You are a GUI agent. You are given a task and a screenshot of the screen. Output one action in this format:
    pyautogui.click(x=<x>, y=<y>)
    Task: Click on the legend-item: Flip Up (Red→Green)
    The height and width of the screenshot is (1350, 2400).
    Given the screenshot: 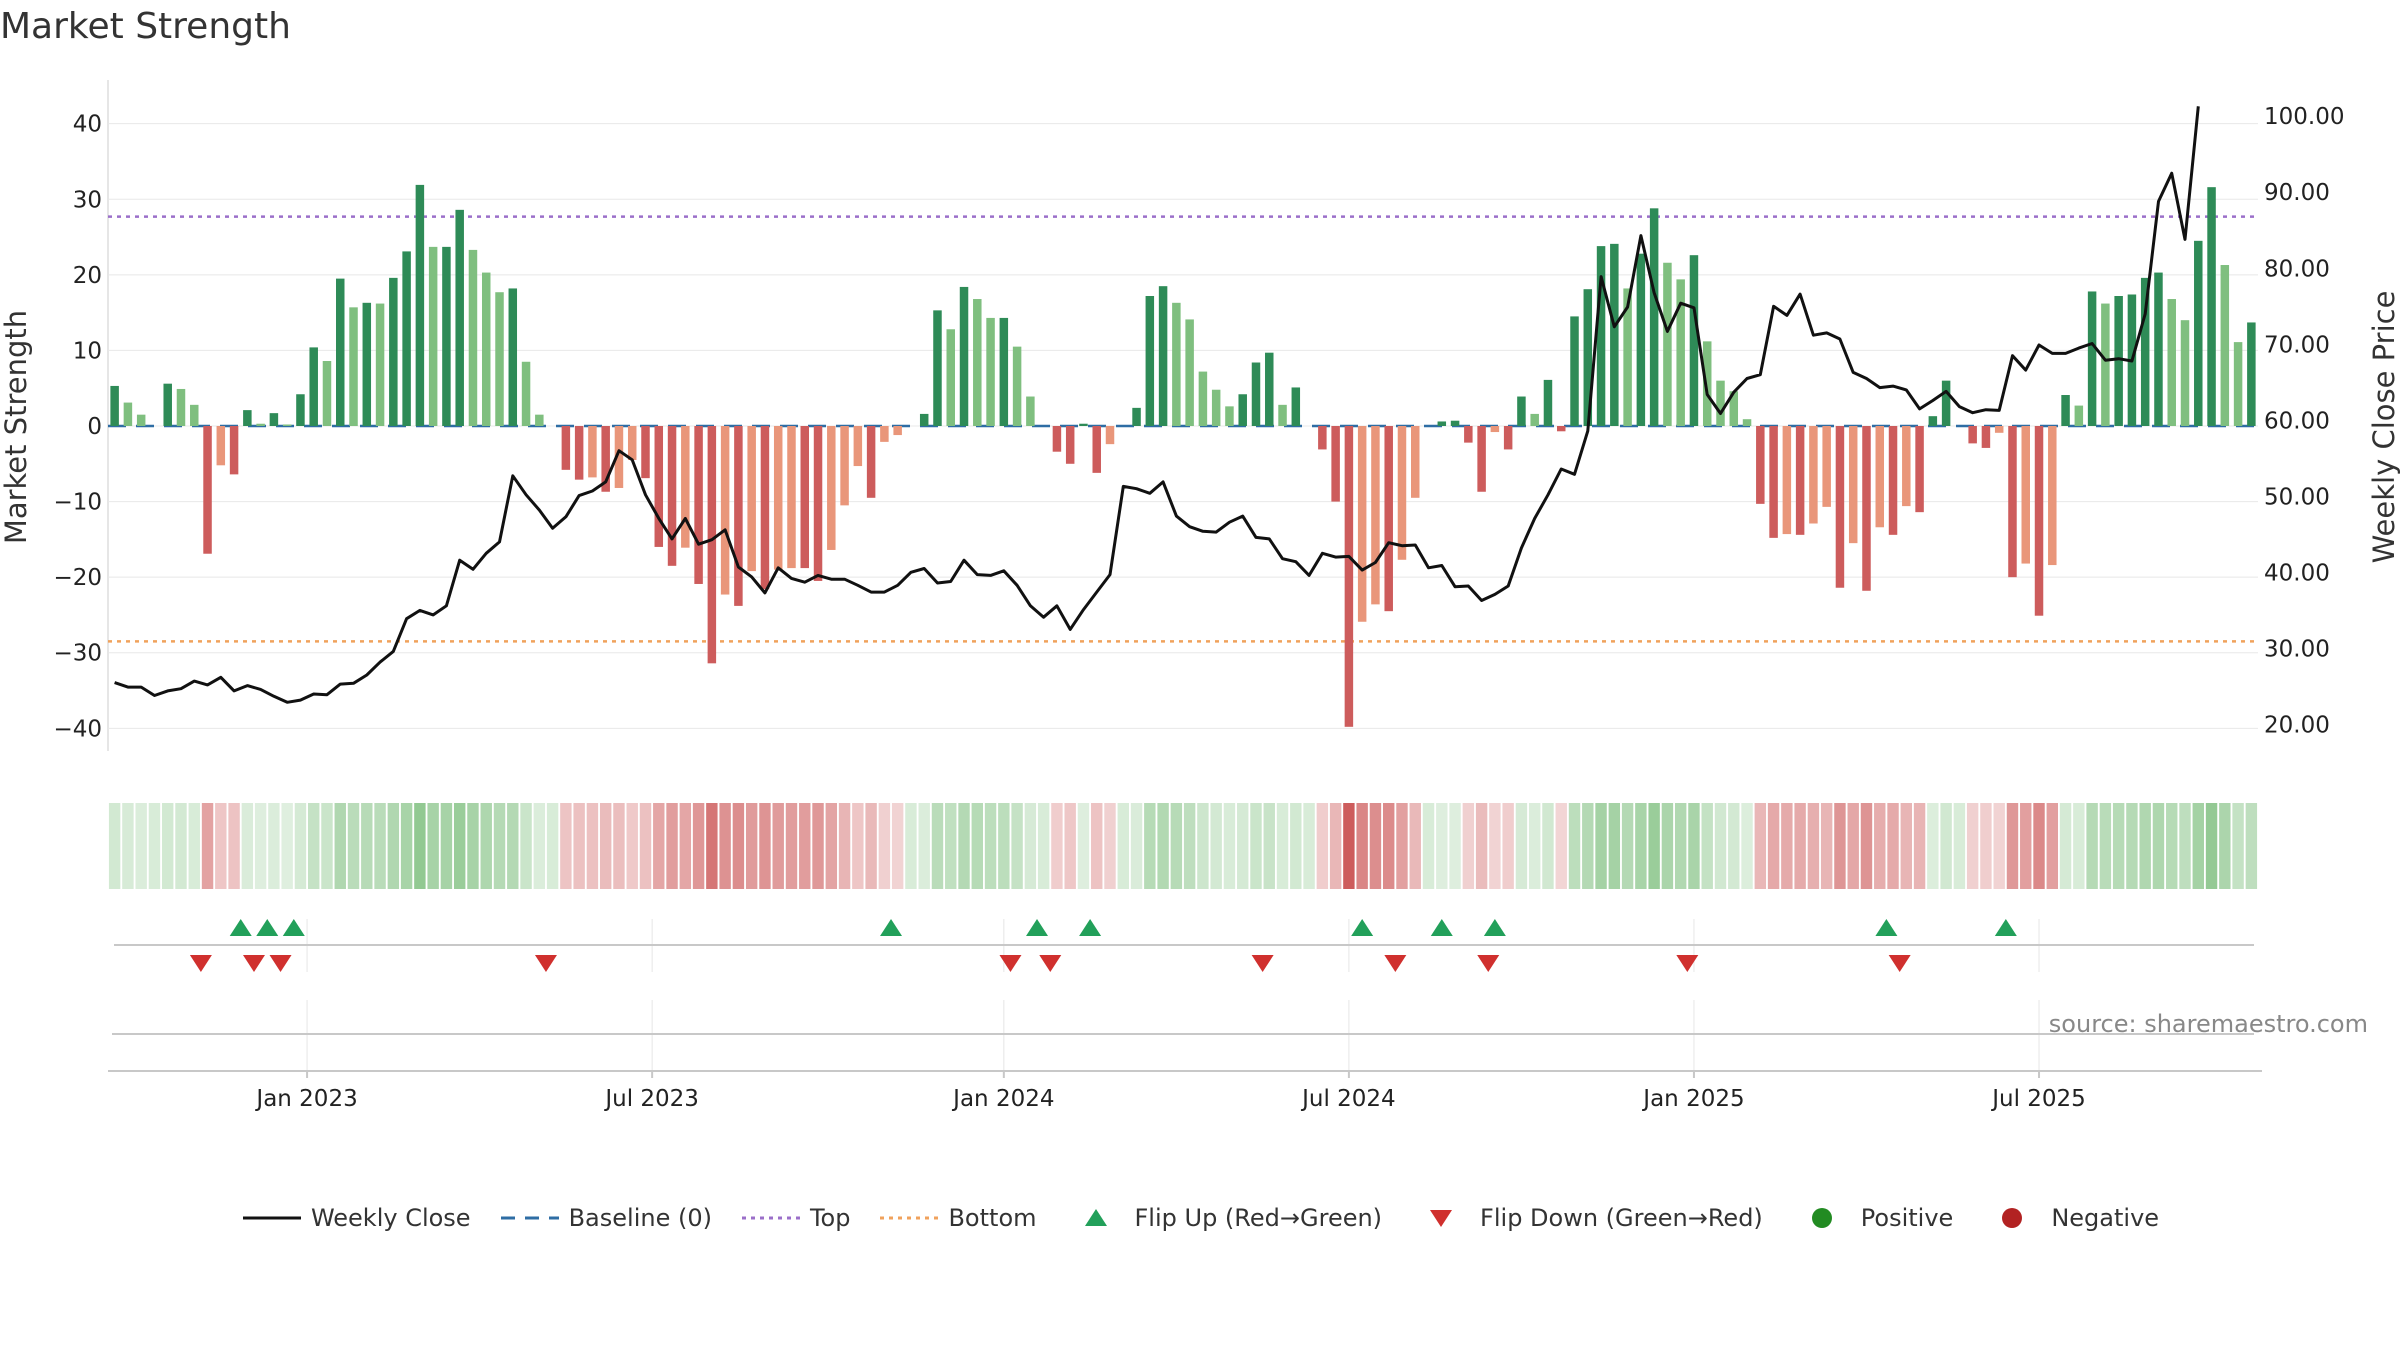 What is the action you would take?
    pyautogui.click(x=1223, y=1218)
    